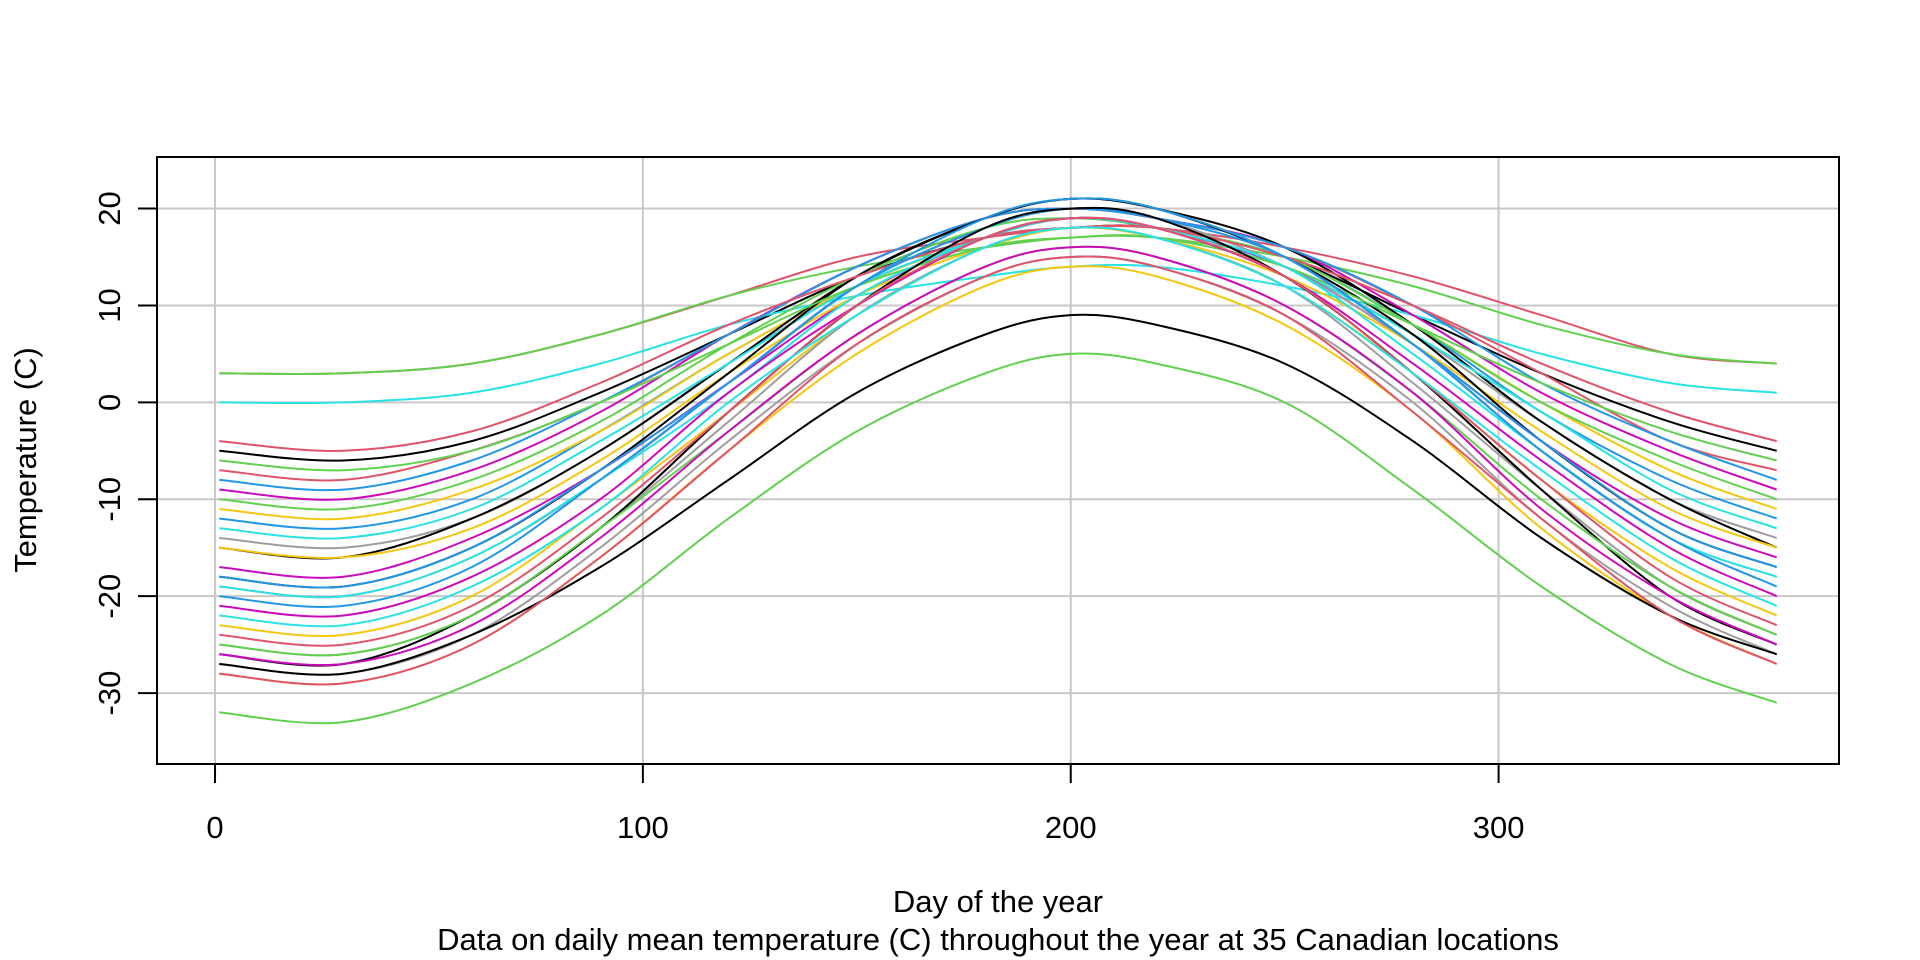 This screenshot has height=960, width=1920. Describe the element at coordinates (109, 596) in the screenshot. I see `y-tick-label: -20` at that location.